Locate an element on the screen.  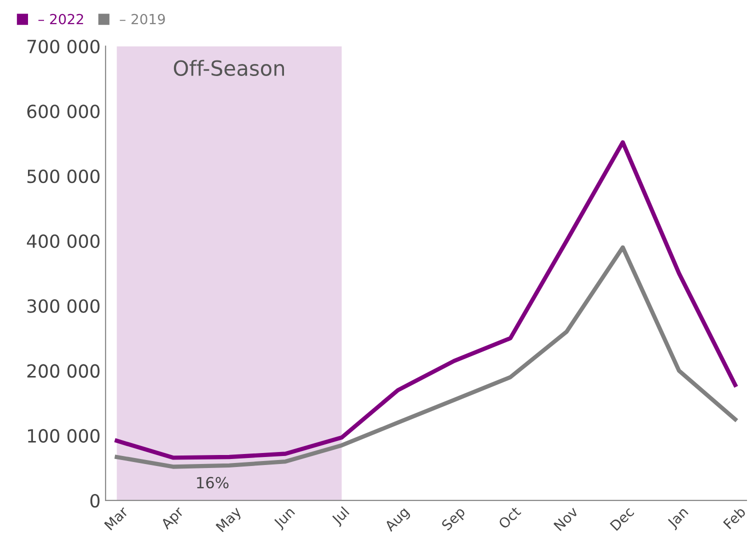
y-tick-label: 600 000 is located at coordinates (63, 111).